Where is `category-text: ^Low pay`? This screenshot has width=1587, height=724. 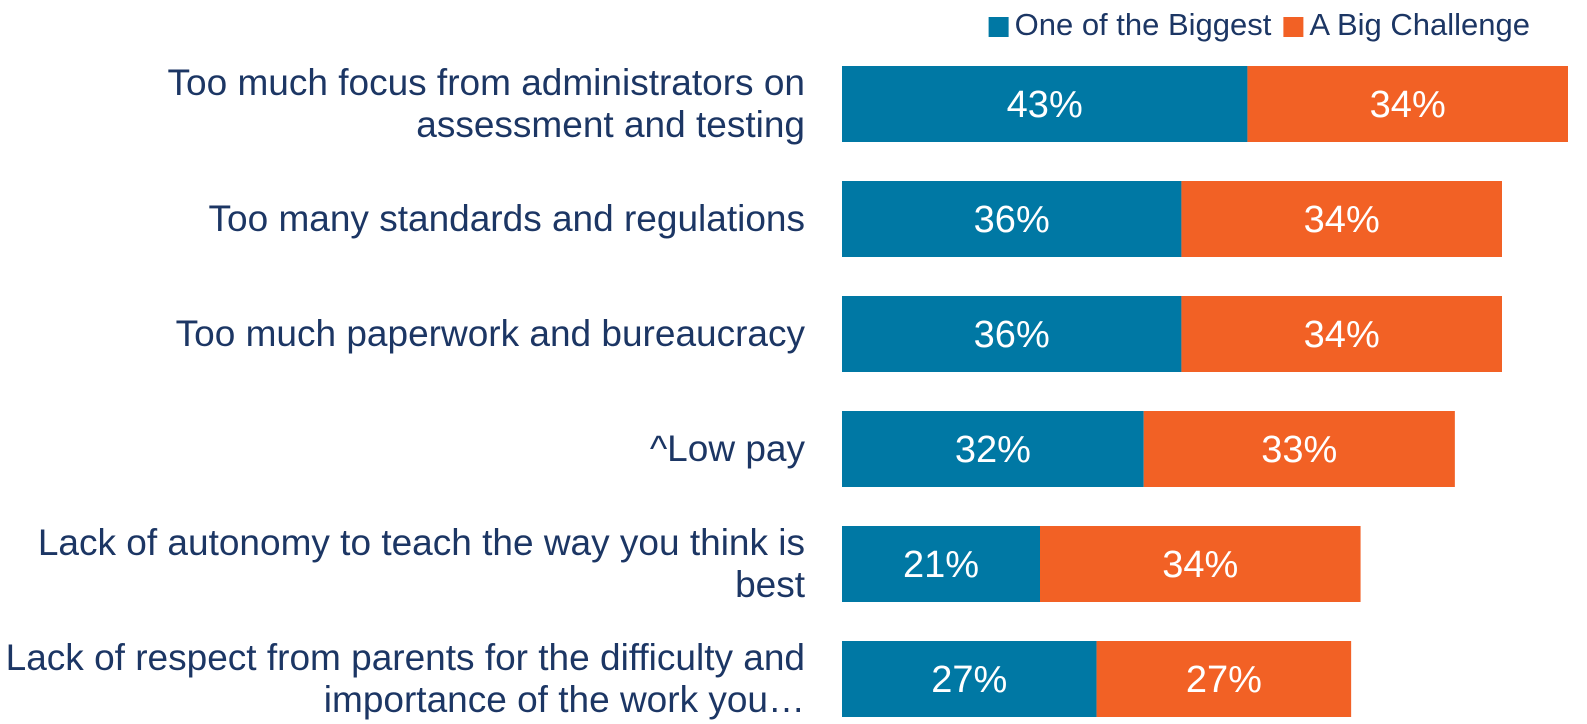 category-text: ^Low pay is located at coordinates (727, 448).